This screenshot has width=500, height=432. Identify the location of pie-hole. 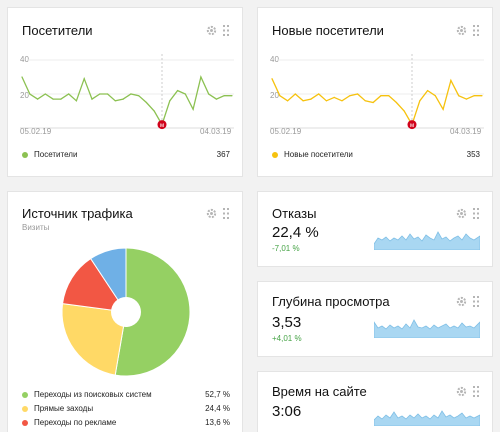
(126, 312).